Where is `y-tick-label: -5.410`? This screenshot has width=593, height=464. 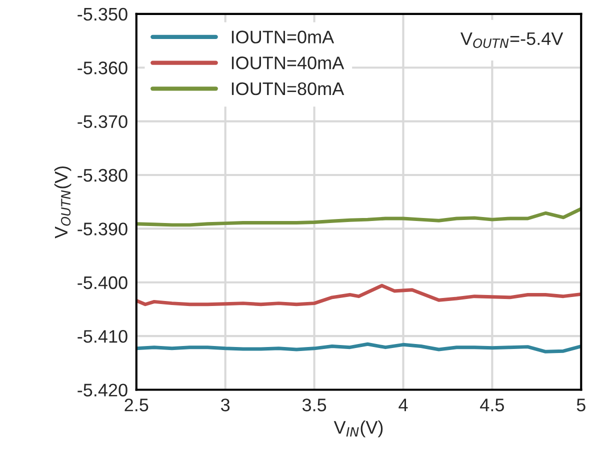
y-tick-label: -5.410 is located at coordinates (103, 336).